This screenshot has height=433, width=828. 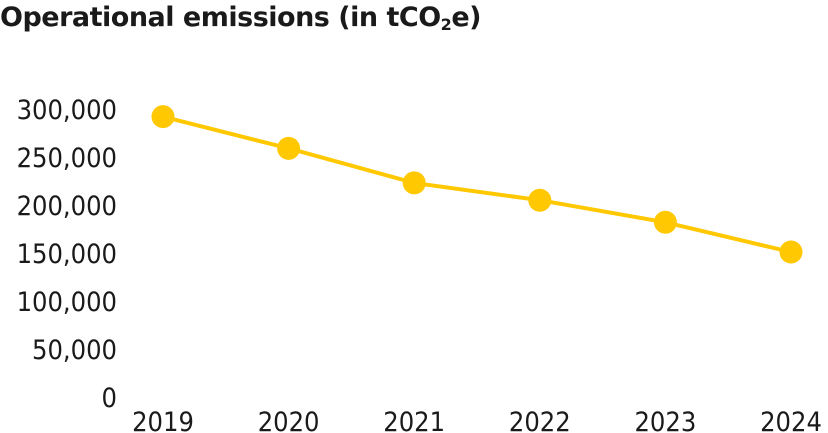 What do you see at coordinates (67, 158) in the screenshot?
I see `y-tick-label: 250,000` at bounding box center [67, 158].